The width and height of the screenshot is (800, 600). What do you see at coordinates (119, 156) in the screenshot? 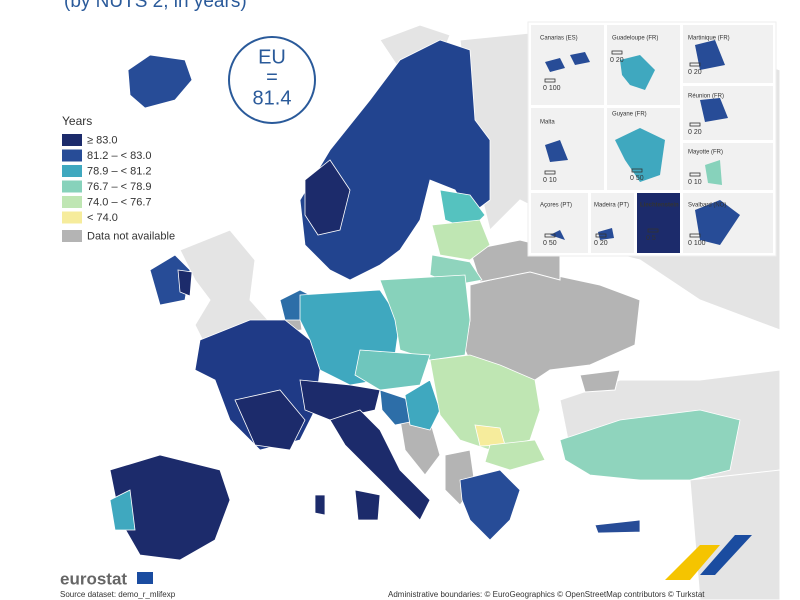
I see `legend-label: 81.2 – < 83.0` at bounding box center [119, 156].